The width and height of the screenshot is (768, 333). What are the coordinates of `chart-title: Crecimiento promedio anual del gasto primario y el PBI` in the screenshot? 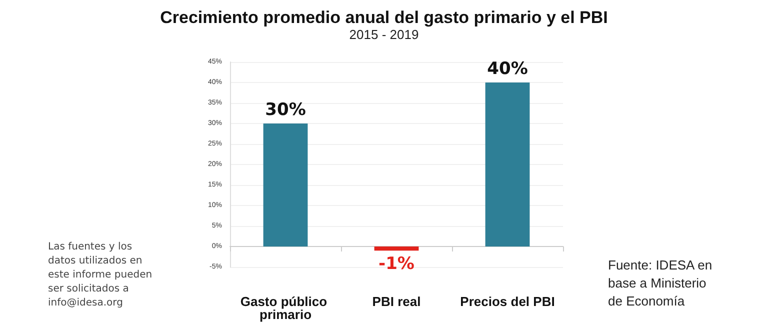 It's located at (384, 17).